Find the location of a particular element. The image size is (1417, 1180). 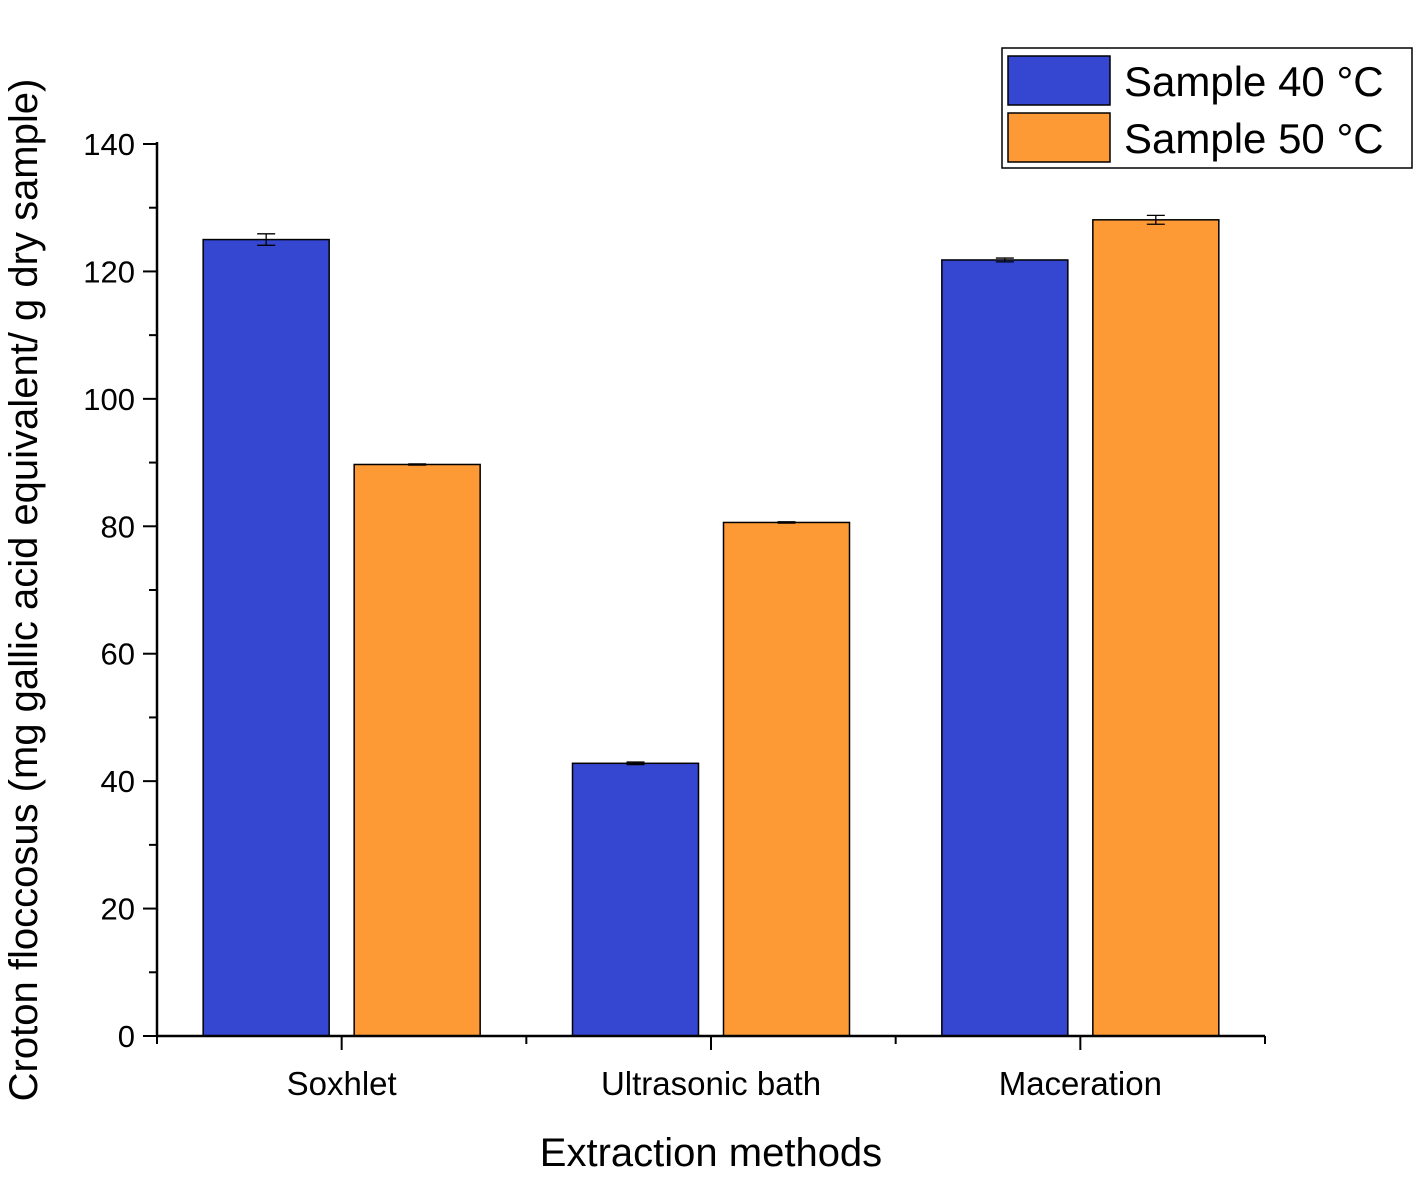

x-tick-label: Soxhlet is located at coordinates (342, 1083).